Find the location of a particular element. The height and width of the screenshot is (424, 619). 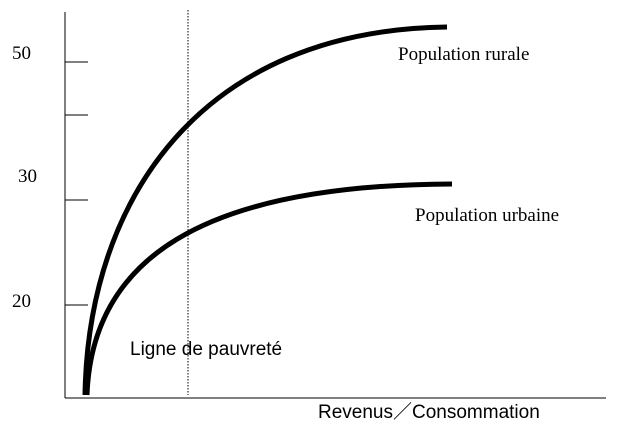

curve-label: Population rurale is located at coordinates (463, 54).